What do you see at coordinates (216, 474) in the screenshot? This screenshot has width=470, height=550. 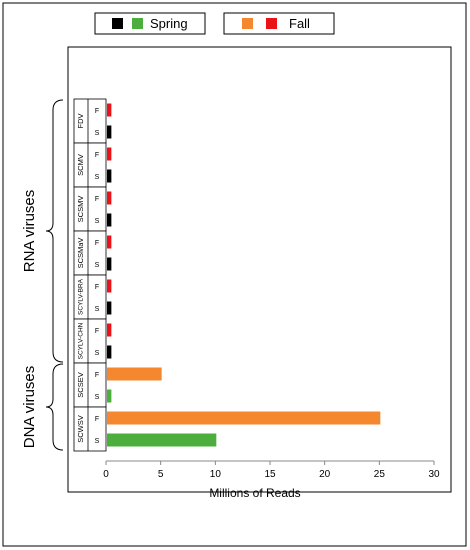 I see `x-tick-label: 10` at bounding box center [216, 474].